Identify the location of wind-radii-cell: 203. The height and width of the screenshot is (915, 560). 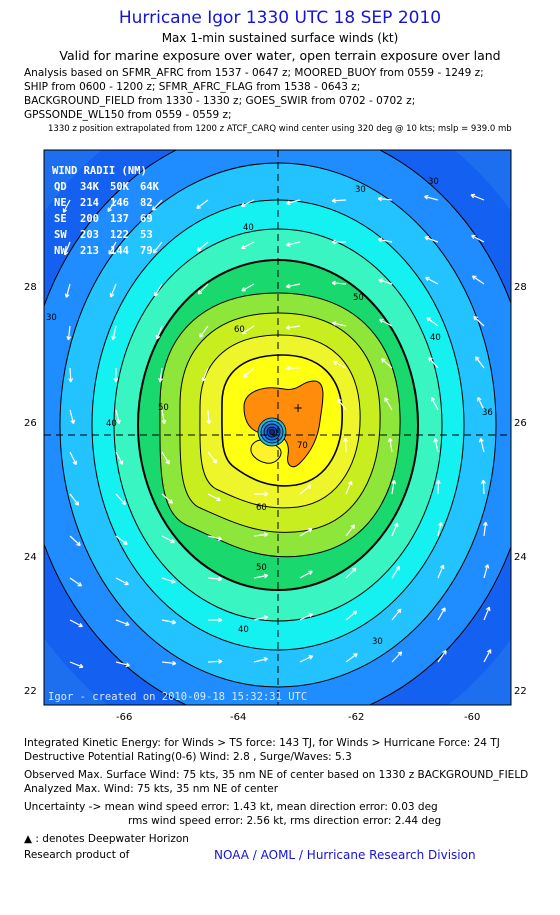
(89, 235).